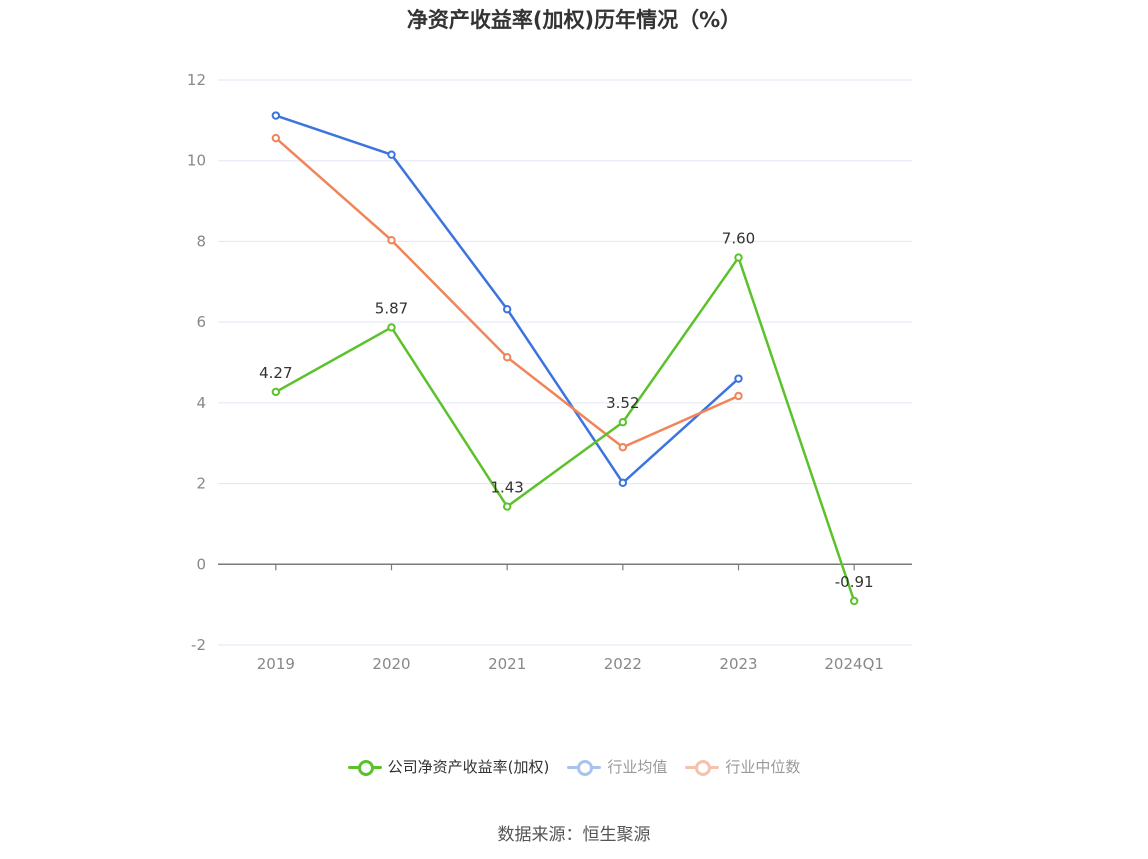 The height and width of the screenshot is (859, 1148). I want to click on y-tick-label: 12, so click(196, 80).